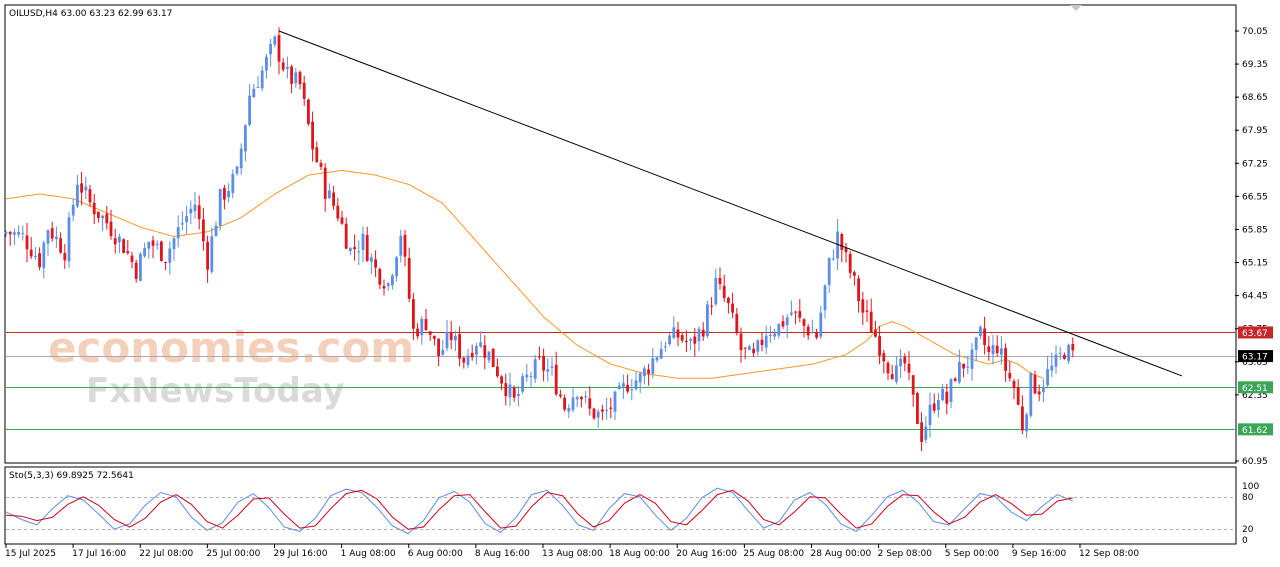 Image resolution: width=1280 pixels, height=567 pixels. I want to click on time-tick-label: 8 Aug 16:00, so click(502, 554).